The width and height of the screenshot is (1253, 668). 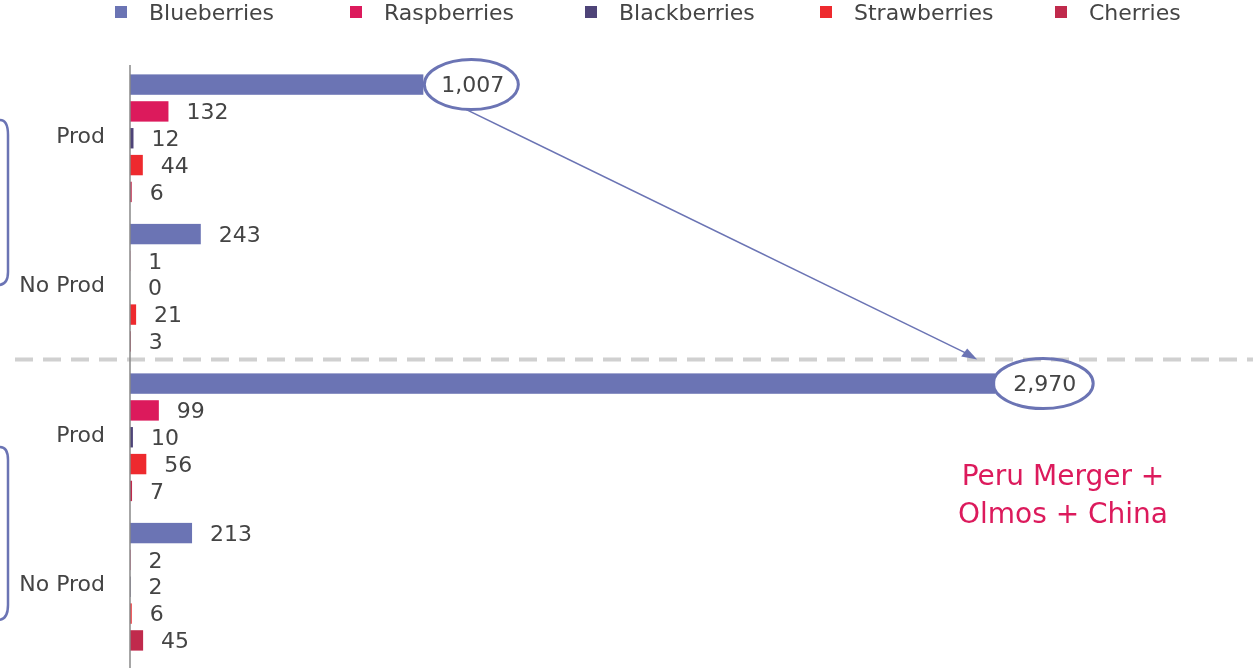 What do you see at coordinates (174, 165) in the screenshot?
I see `data-label: 44` at bounding box center [174, 165].